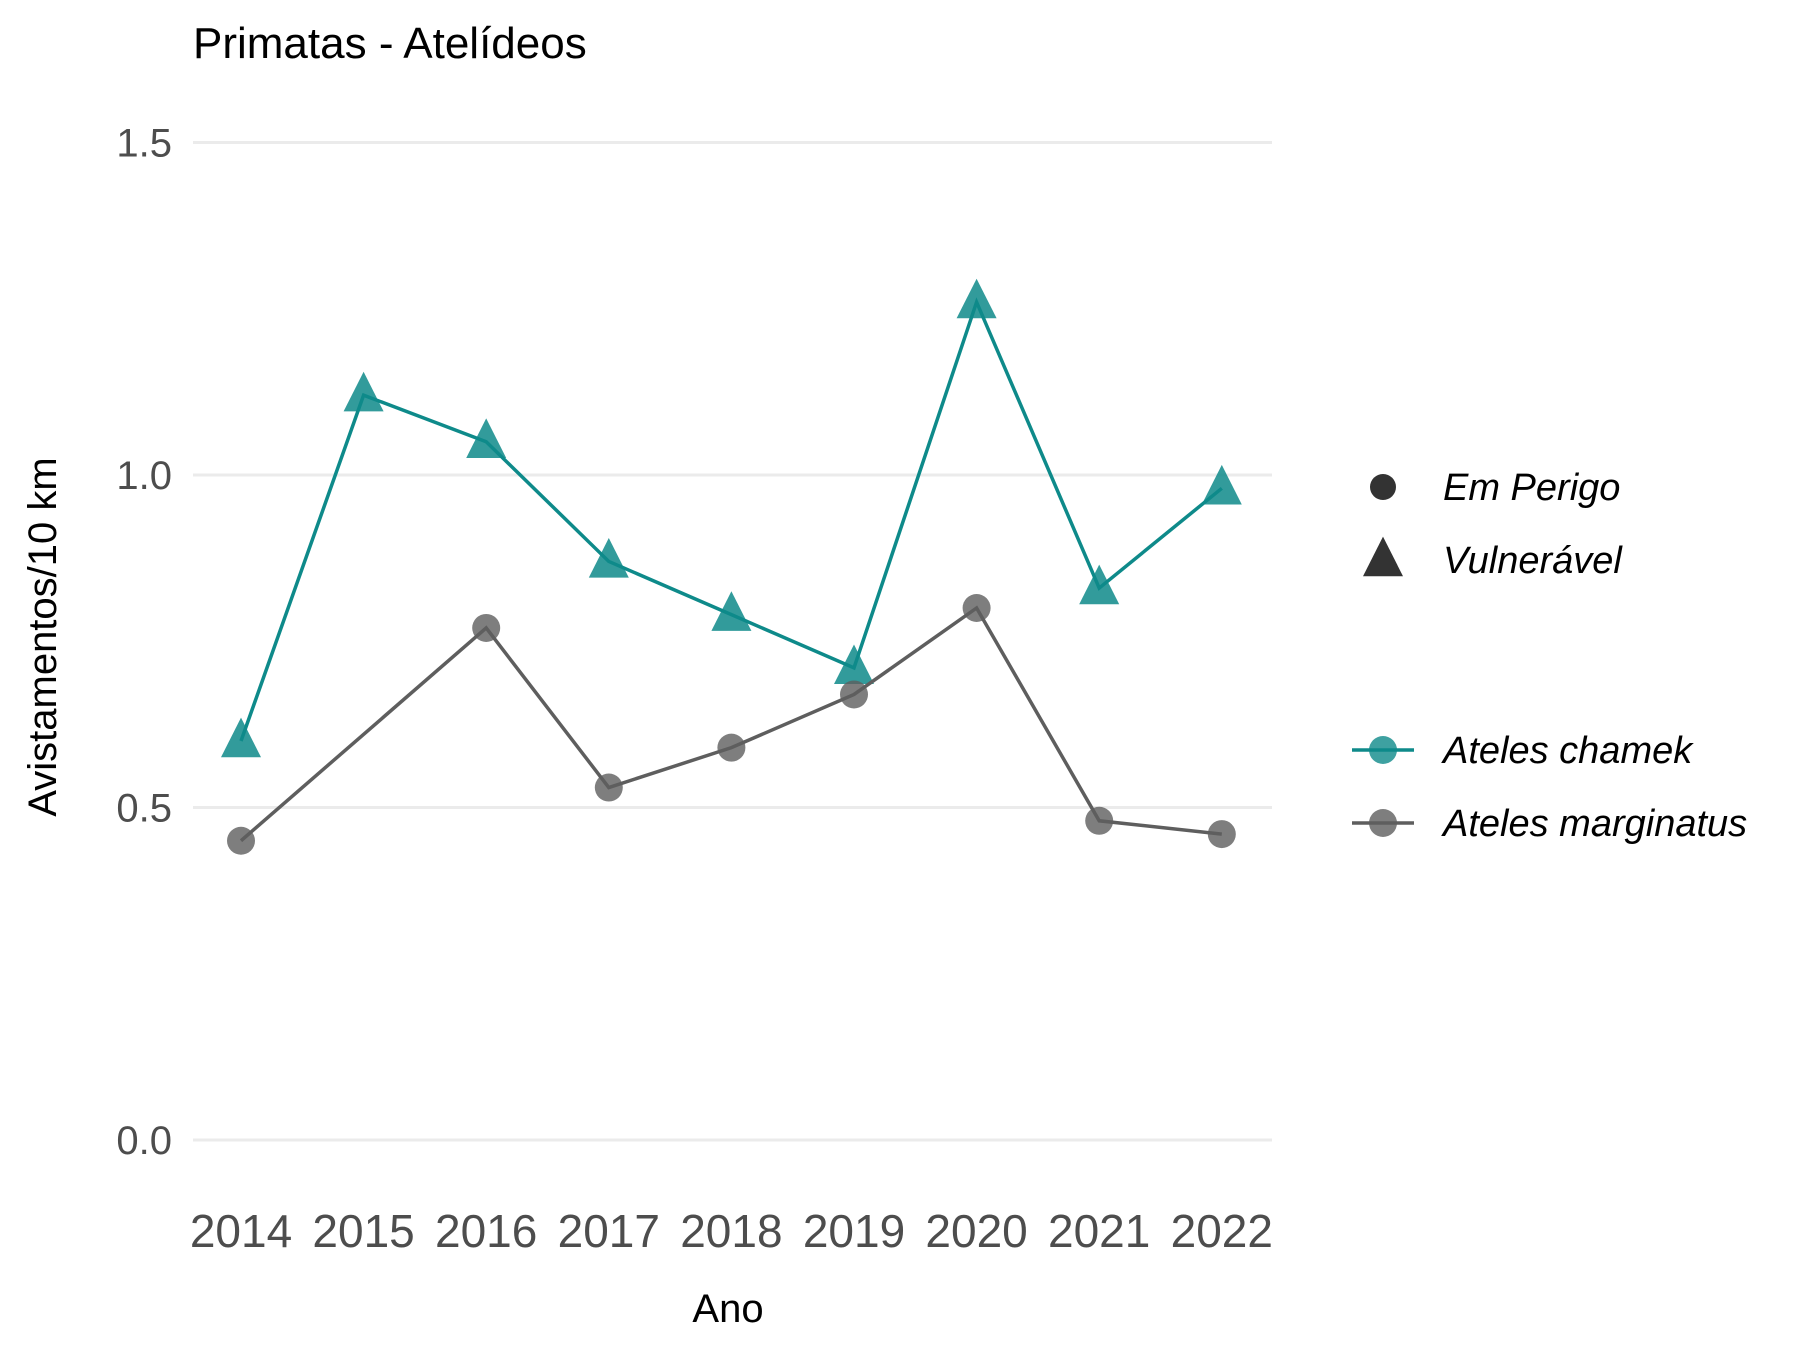 The width and height of the screenshot is (1800, 1350). What do you see at coordinates (144, 643) in the screenshot?
I see `y-tick-labels: 0.0 0.5 1.0 1.5` at bounding box center [144, 643].